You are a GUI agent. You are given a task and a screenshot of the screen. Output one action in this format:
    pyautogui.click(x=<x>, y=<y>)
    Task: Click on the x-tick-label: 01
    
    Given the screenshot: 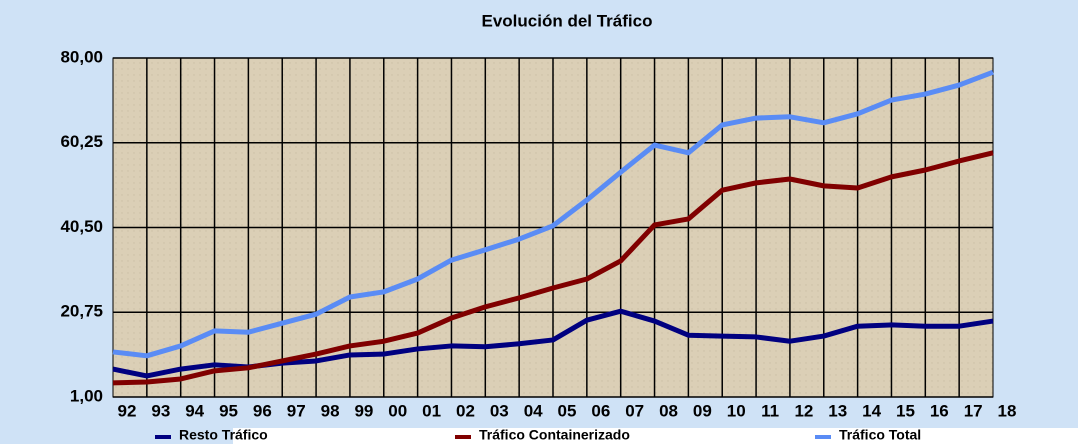 What is the action you would take?
    pyautogui.click(x=431, y=410)
    